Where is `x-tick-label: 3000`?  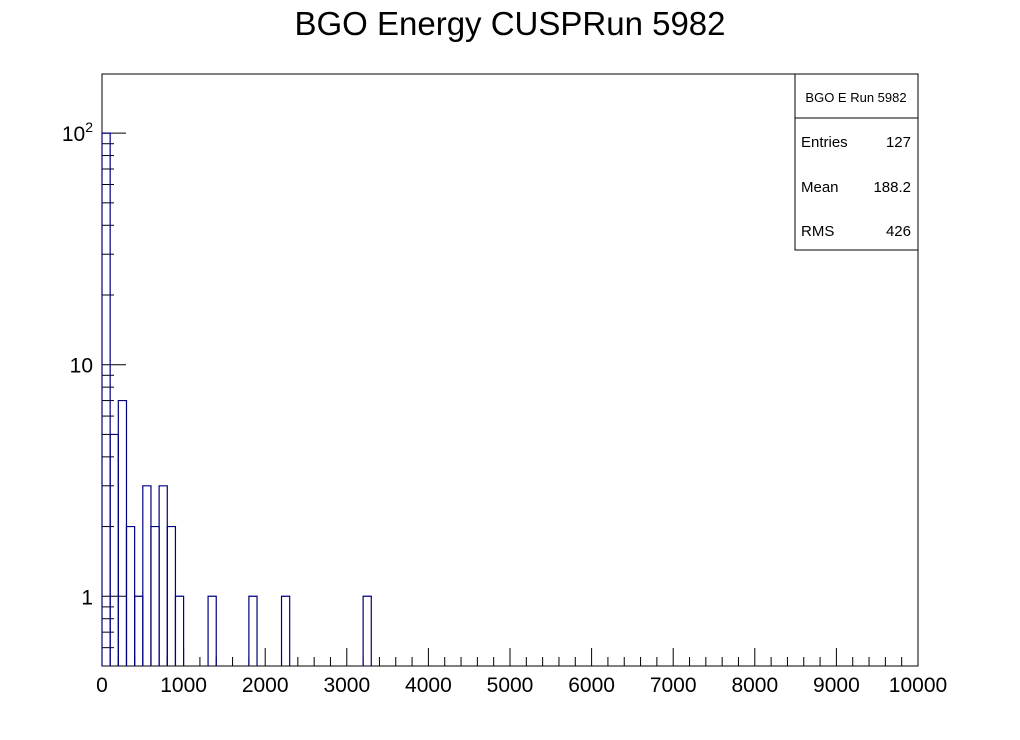 x-tick-label: 3000 is located at coordinates (346, 685).